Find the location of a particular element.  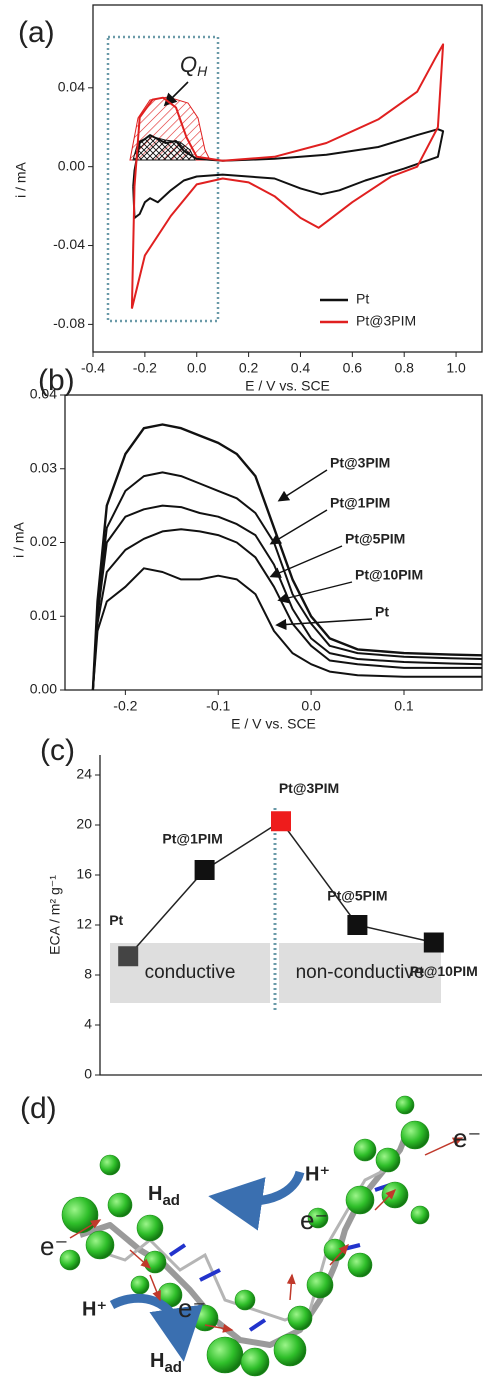

legend-label: Pt is located at coordinates (362, 299).